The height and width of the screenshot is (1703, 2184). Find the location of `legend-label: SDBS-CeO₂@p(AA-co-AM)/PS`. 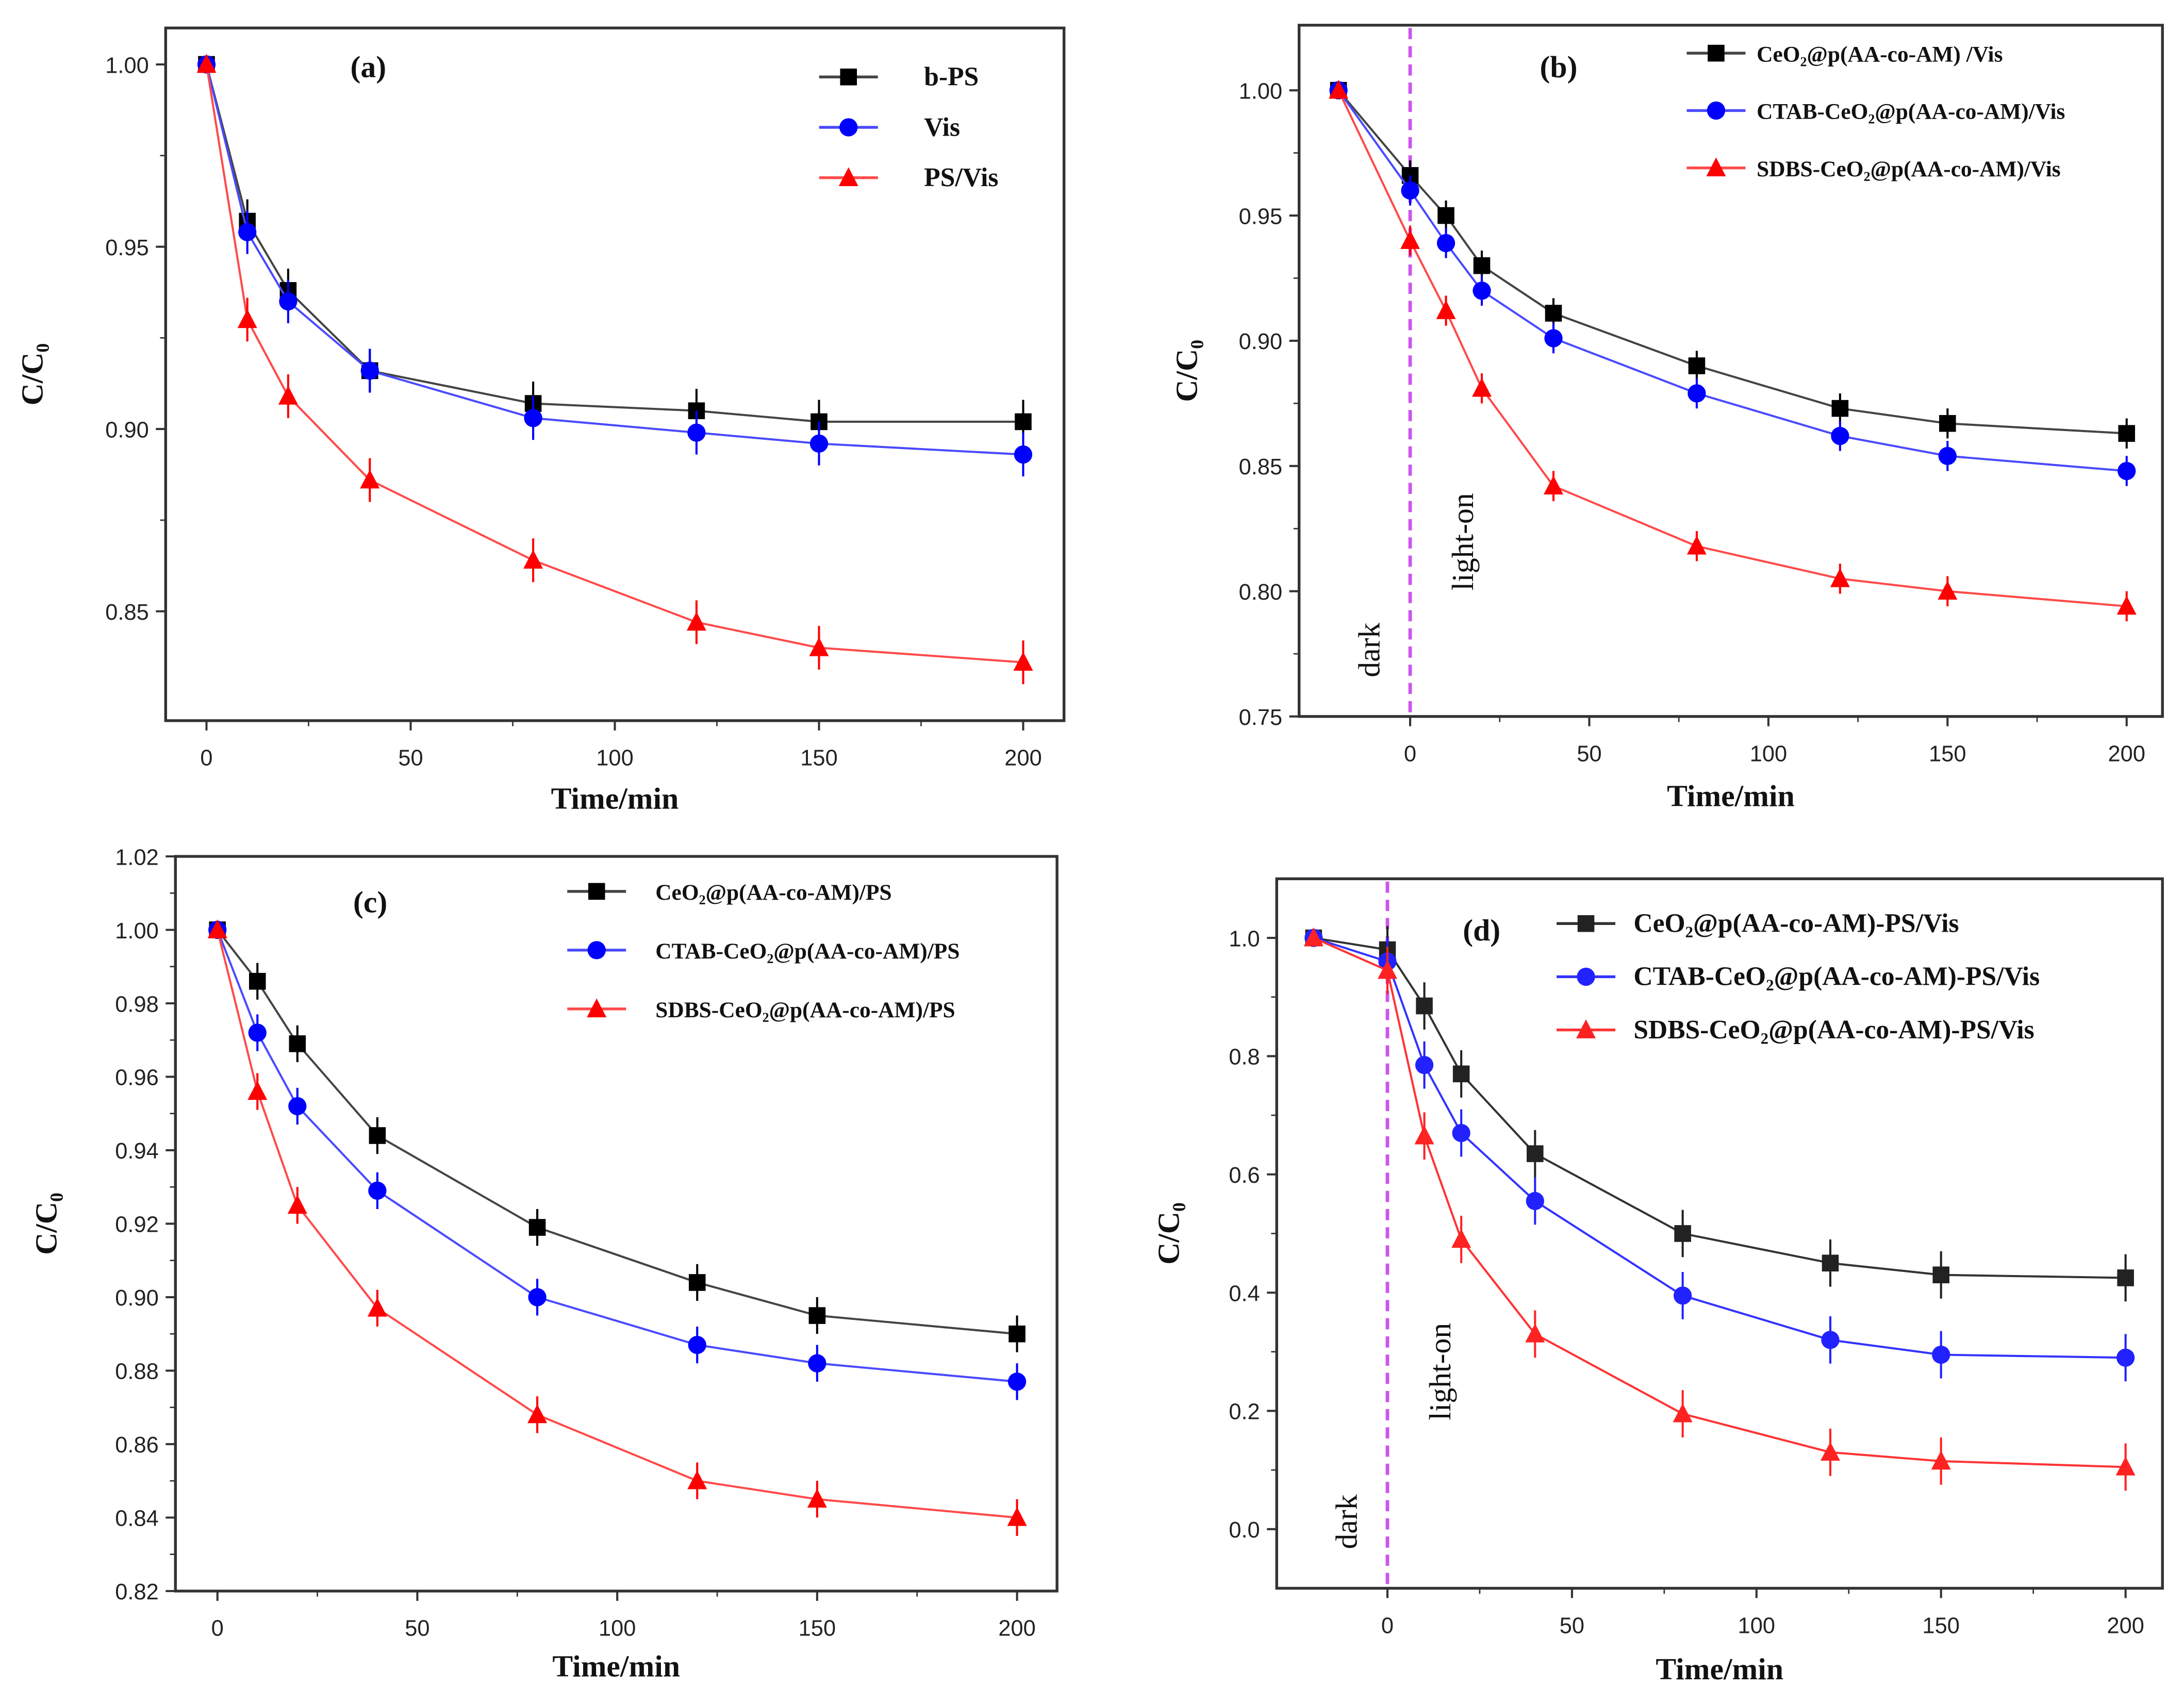

legend-label: SDBS-CeO₂@p(AA-co-AM)/PS is located at coordinates (805, 1010).